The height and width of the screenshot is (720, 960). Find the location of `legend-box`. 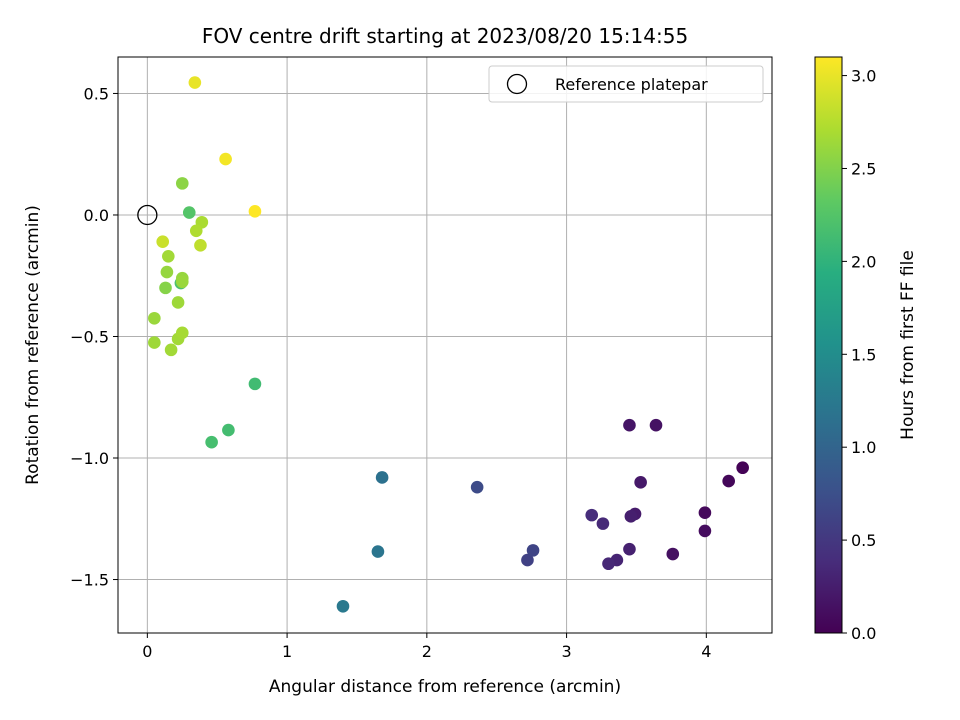

legend-box is located at coordinates (626, 84).